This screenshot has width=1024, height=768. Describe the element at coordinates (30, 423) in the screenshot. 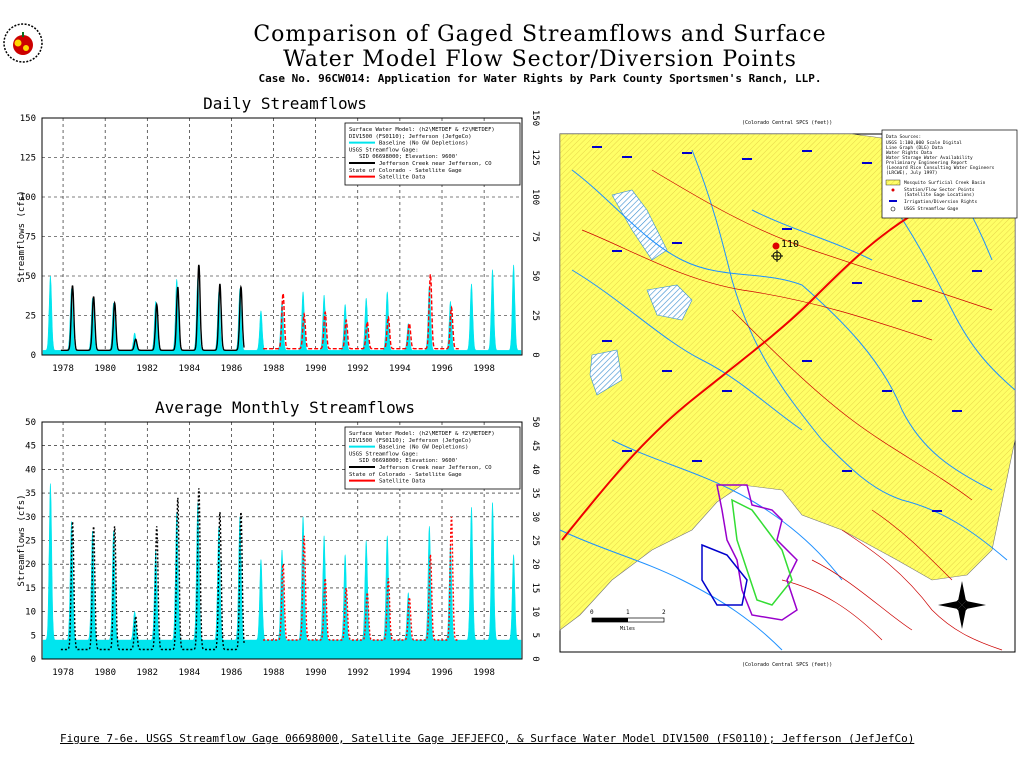

I see `y-tick-label-left: 50` at that location.